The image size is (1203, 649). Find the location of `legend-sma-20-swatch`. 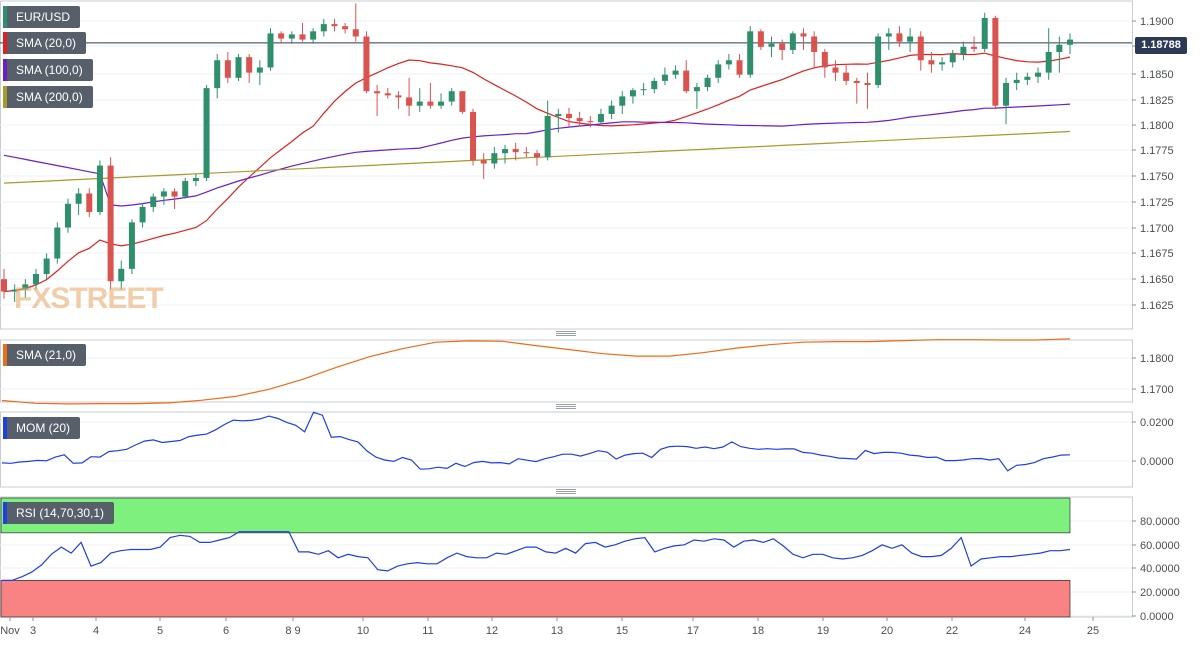

legend-sma-20-swatch is located at coordinates (5, 43).